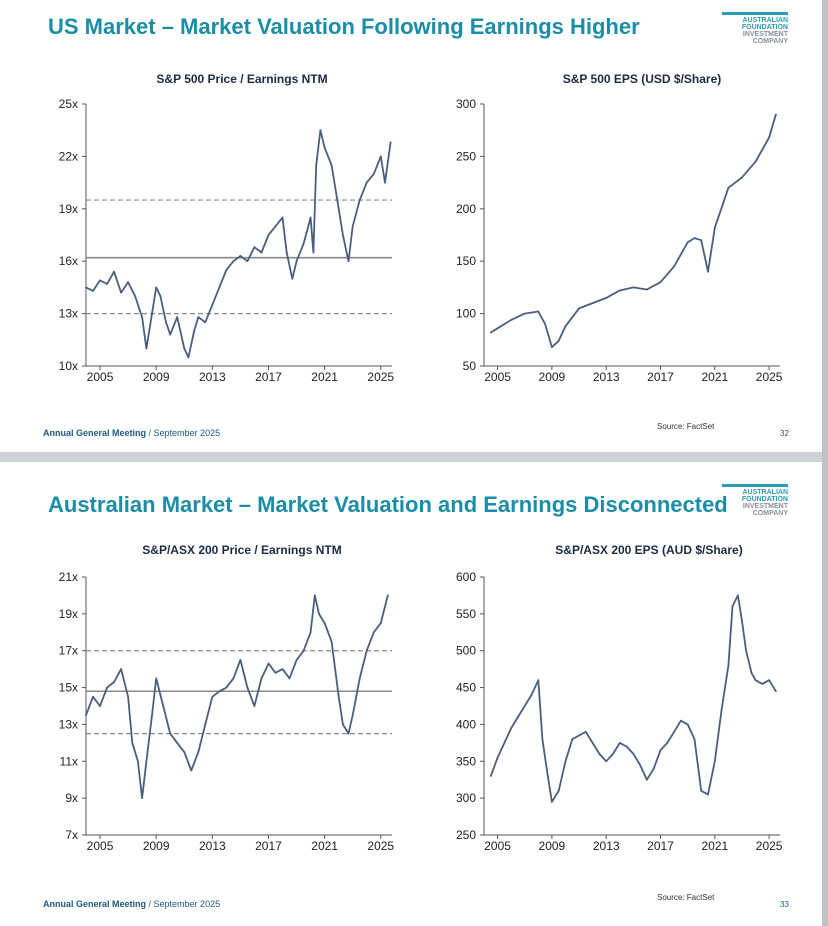 The width and height of the screenshot is (828, 926). Describe the element at coordinates (784, 433) in the screenshot. I see `page-number: 32` at that location.